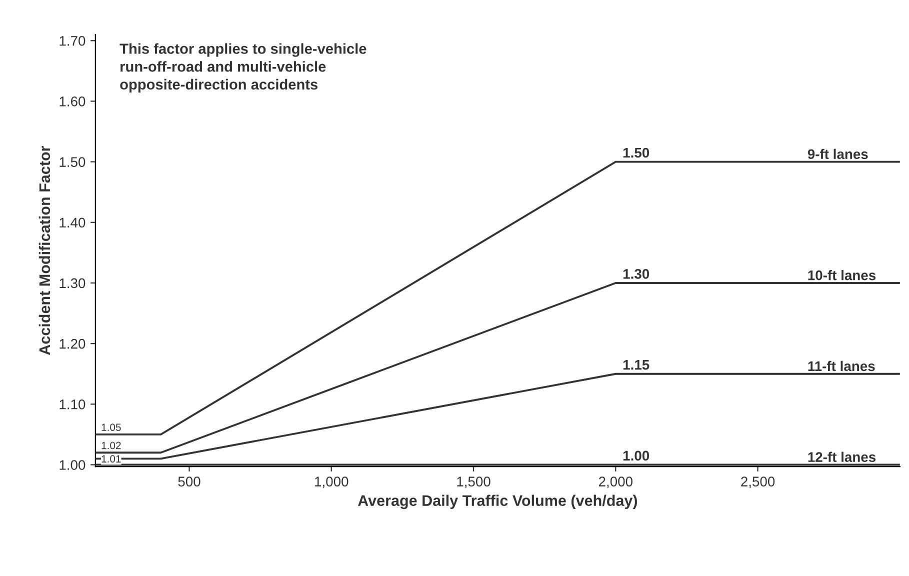 The image size is (909, 576). What do you see at coordinates (73, 404) in the screenshot?
I see `y-tick-label: 1.10` at bounding box center [73, 404].